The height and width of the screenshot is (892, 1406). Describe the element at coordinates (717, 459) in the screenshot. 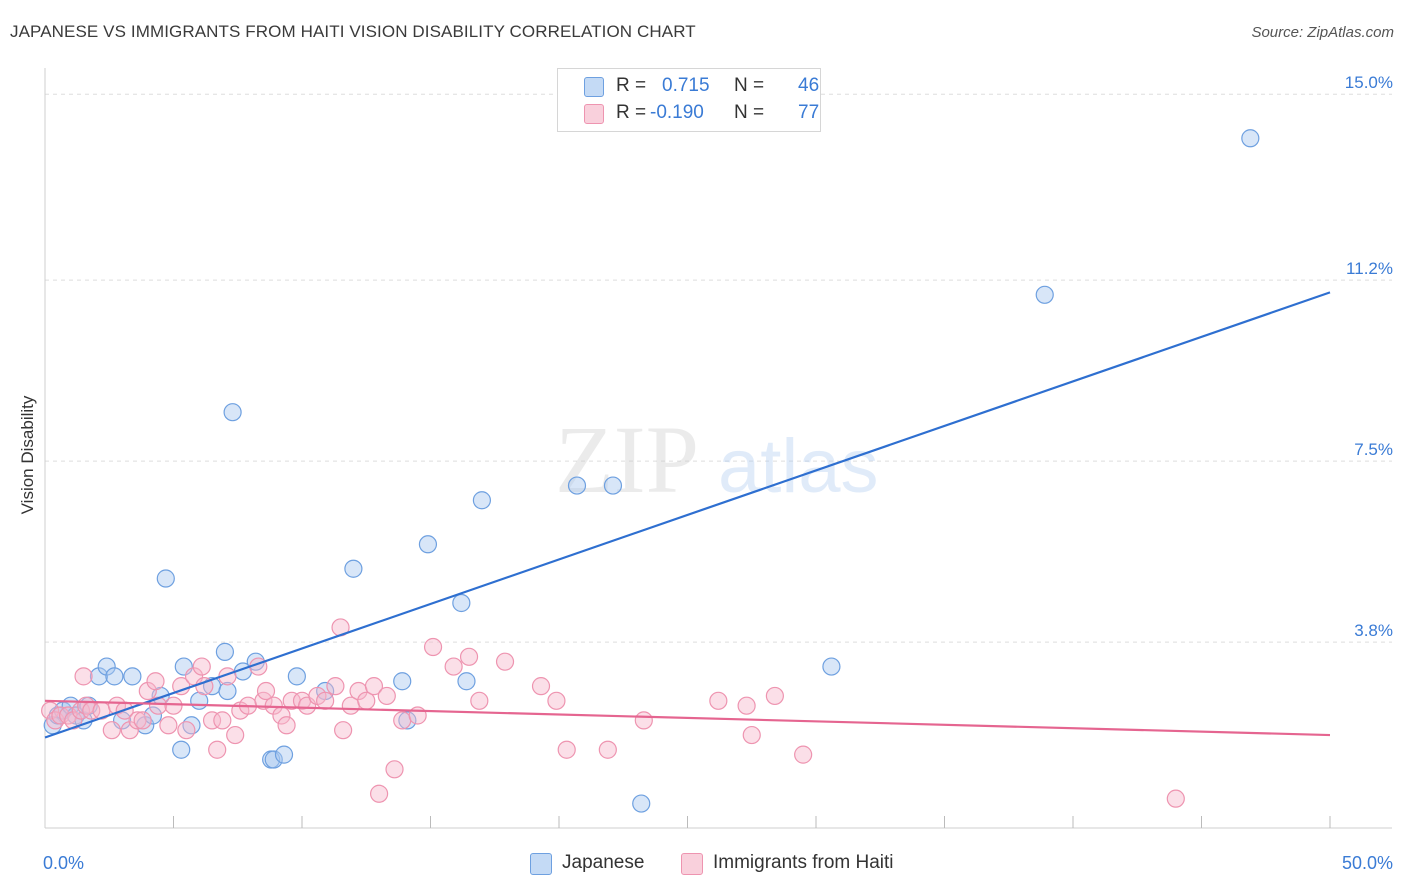

I see `watermark: ZIP atlas` at that location.